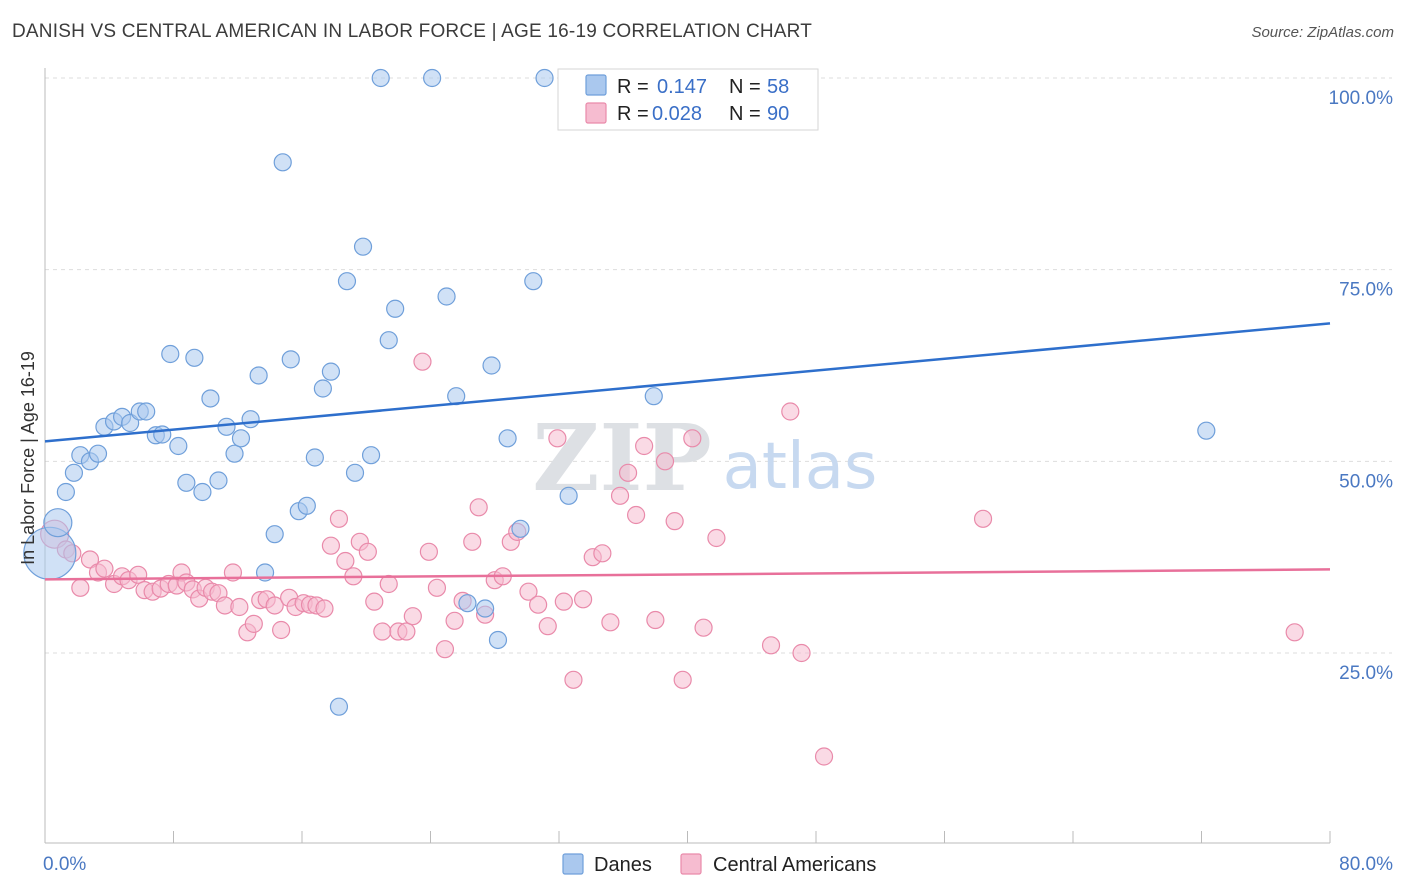  What do you see at coordinates (691, 864) in the screenshot?
I see `legend-swatch-central-americans` at bounding box center [691, 864].